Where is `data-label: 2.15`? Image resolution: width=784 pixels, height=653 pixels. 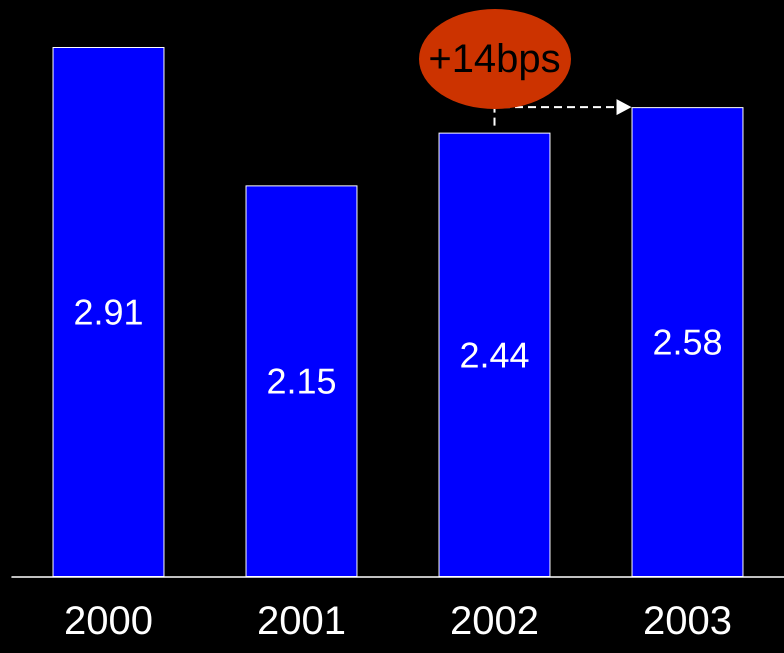 data-label: 2.15 is located at coordinates (301, 381).